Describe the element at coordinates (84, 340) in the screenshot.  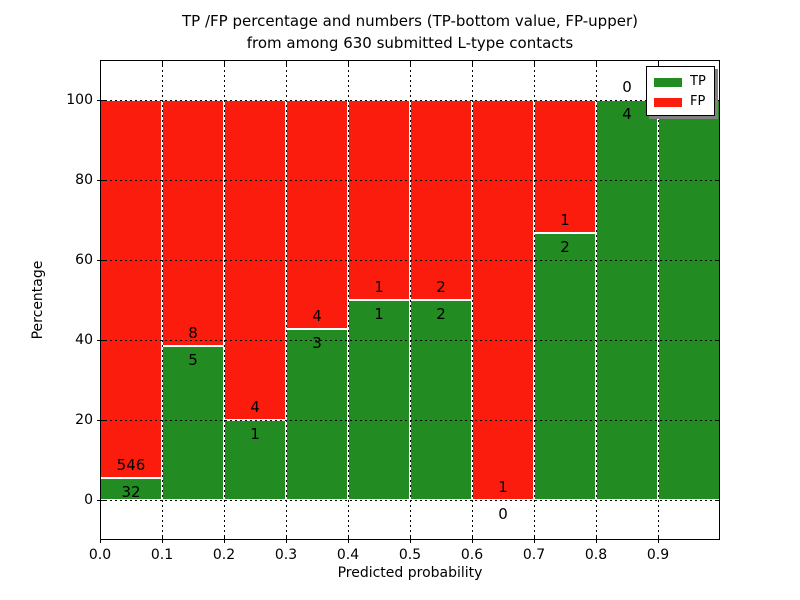
I see `y-tick-label: 40` at that location.